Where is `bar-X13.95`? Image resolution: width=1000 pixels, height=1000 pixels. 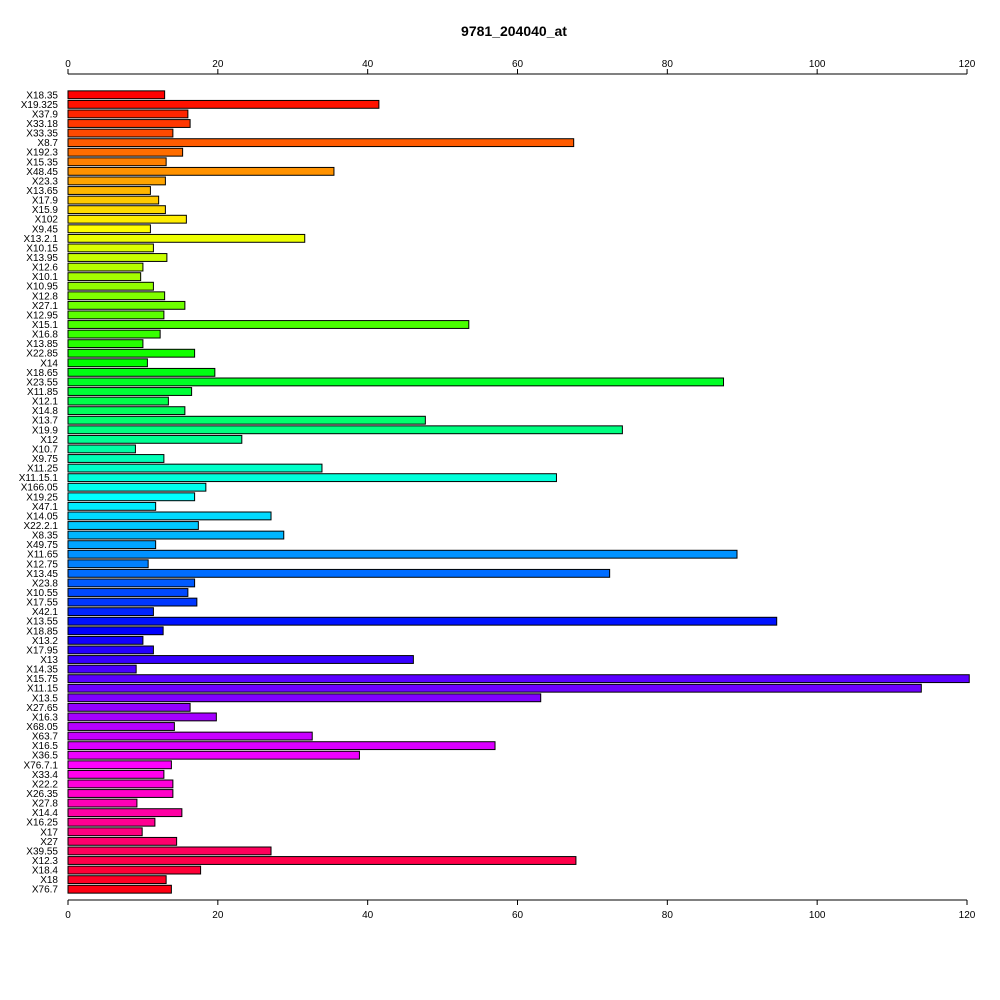
bar-X13.95 is located at coordinates (117, 257).